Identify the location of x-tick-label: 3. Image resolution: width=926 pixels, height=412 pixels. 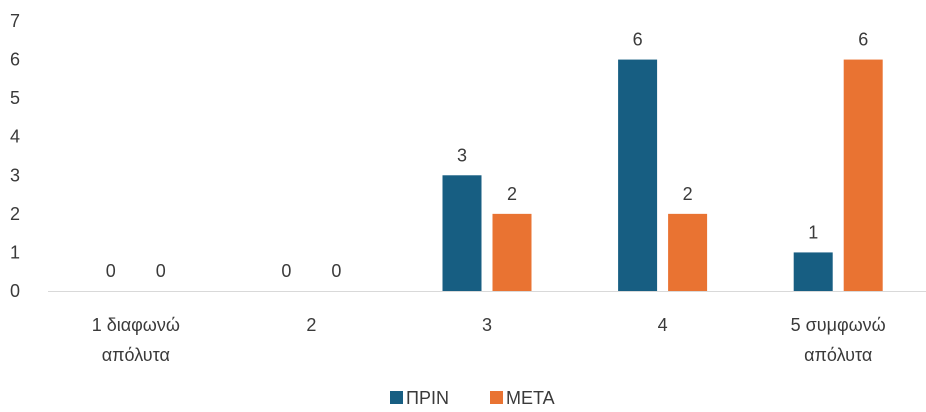
(487, 325).